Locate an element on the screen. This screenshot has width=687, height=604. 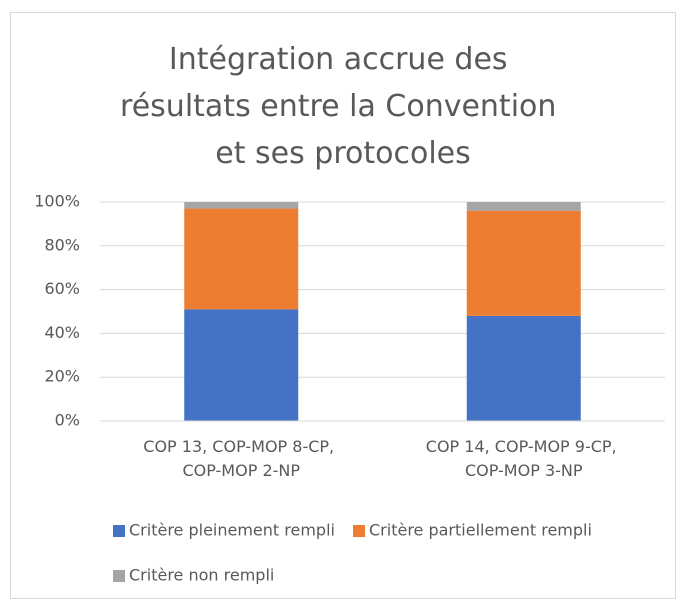
y-tick-label: 20% is located at coordinates (62, 376).